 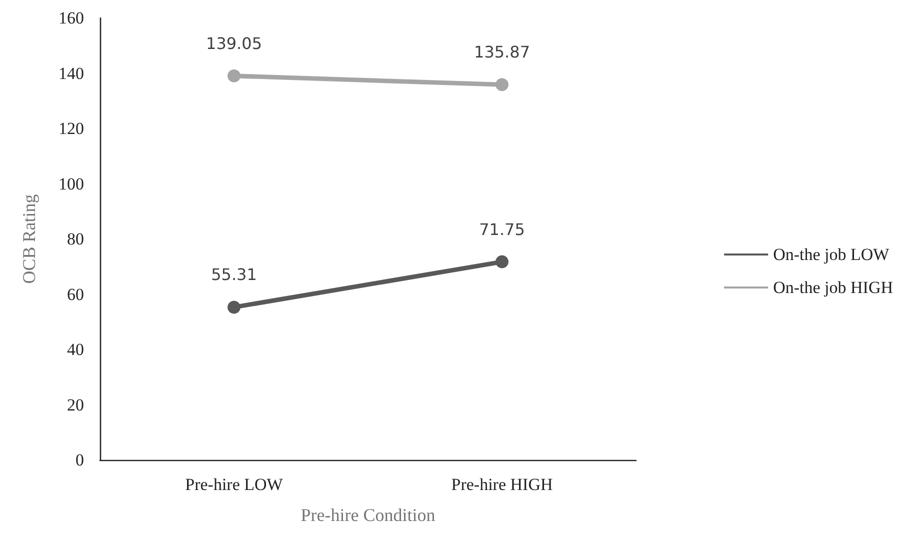 I want to click on x-axis-title: Pre-hire Condition, so click(x=368, y=515).